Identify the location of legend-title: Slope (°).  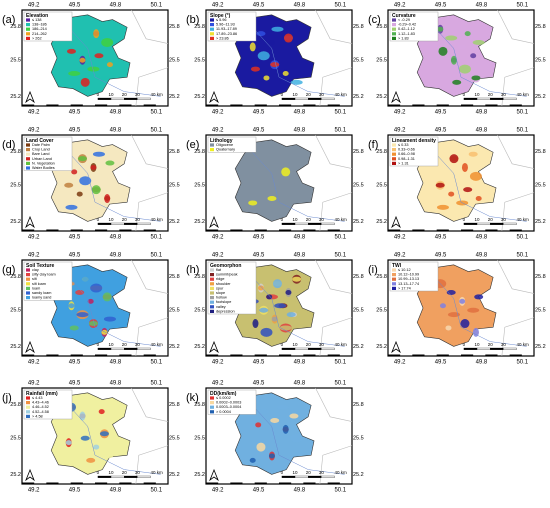
(220, 16).